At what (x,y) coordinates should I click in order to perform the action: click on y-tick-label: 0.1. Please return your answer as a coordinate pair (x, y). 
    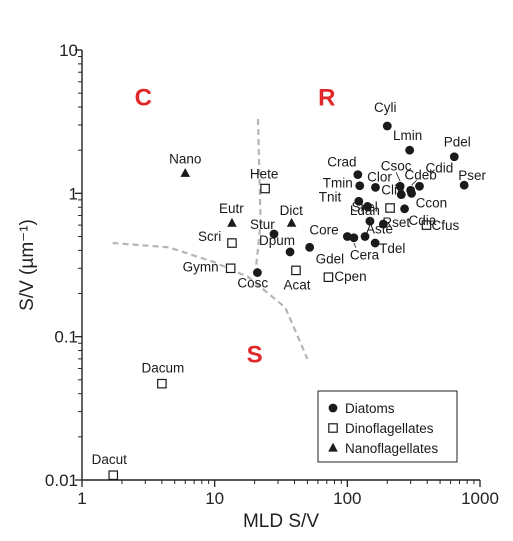
    Looking at the image, I should click on (66, 337).